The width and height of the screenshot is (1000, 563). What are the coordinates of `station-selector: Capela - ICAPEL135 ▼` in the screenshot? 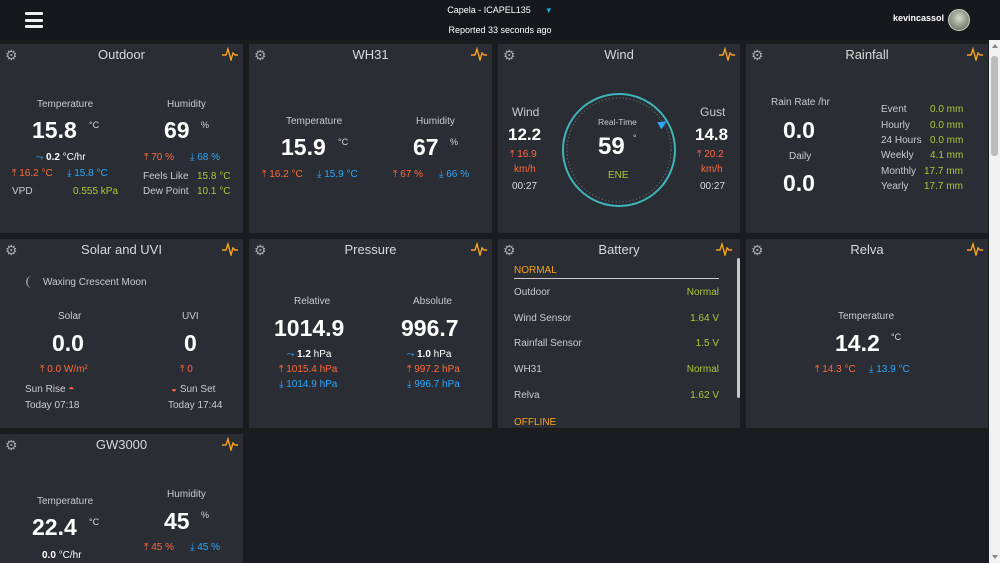 It's located at (500, 10).